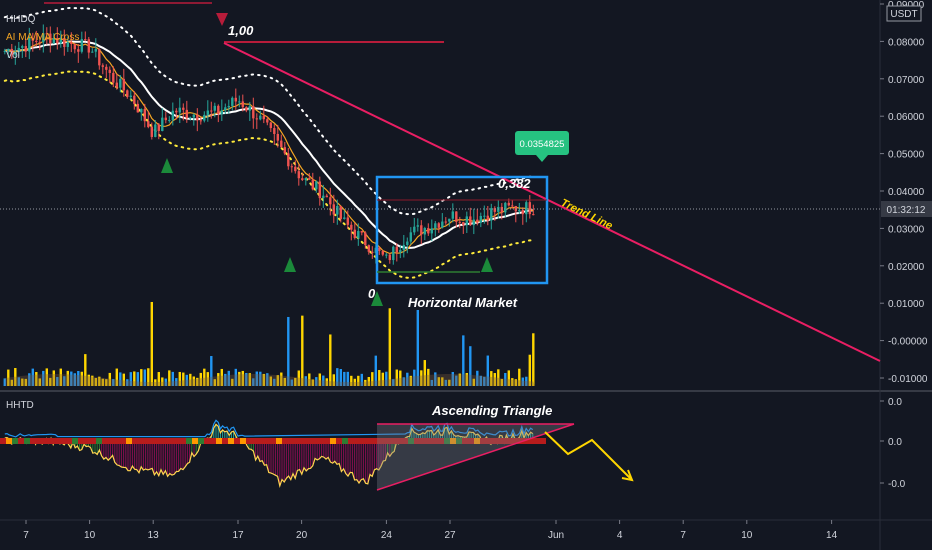  What do you see at coordinates (273, 453) in the screenshot?
I see `oscillator-layer` at bounding box center [273, 453].